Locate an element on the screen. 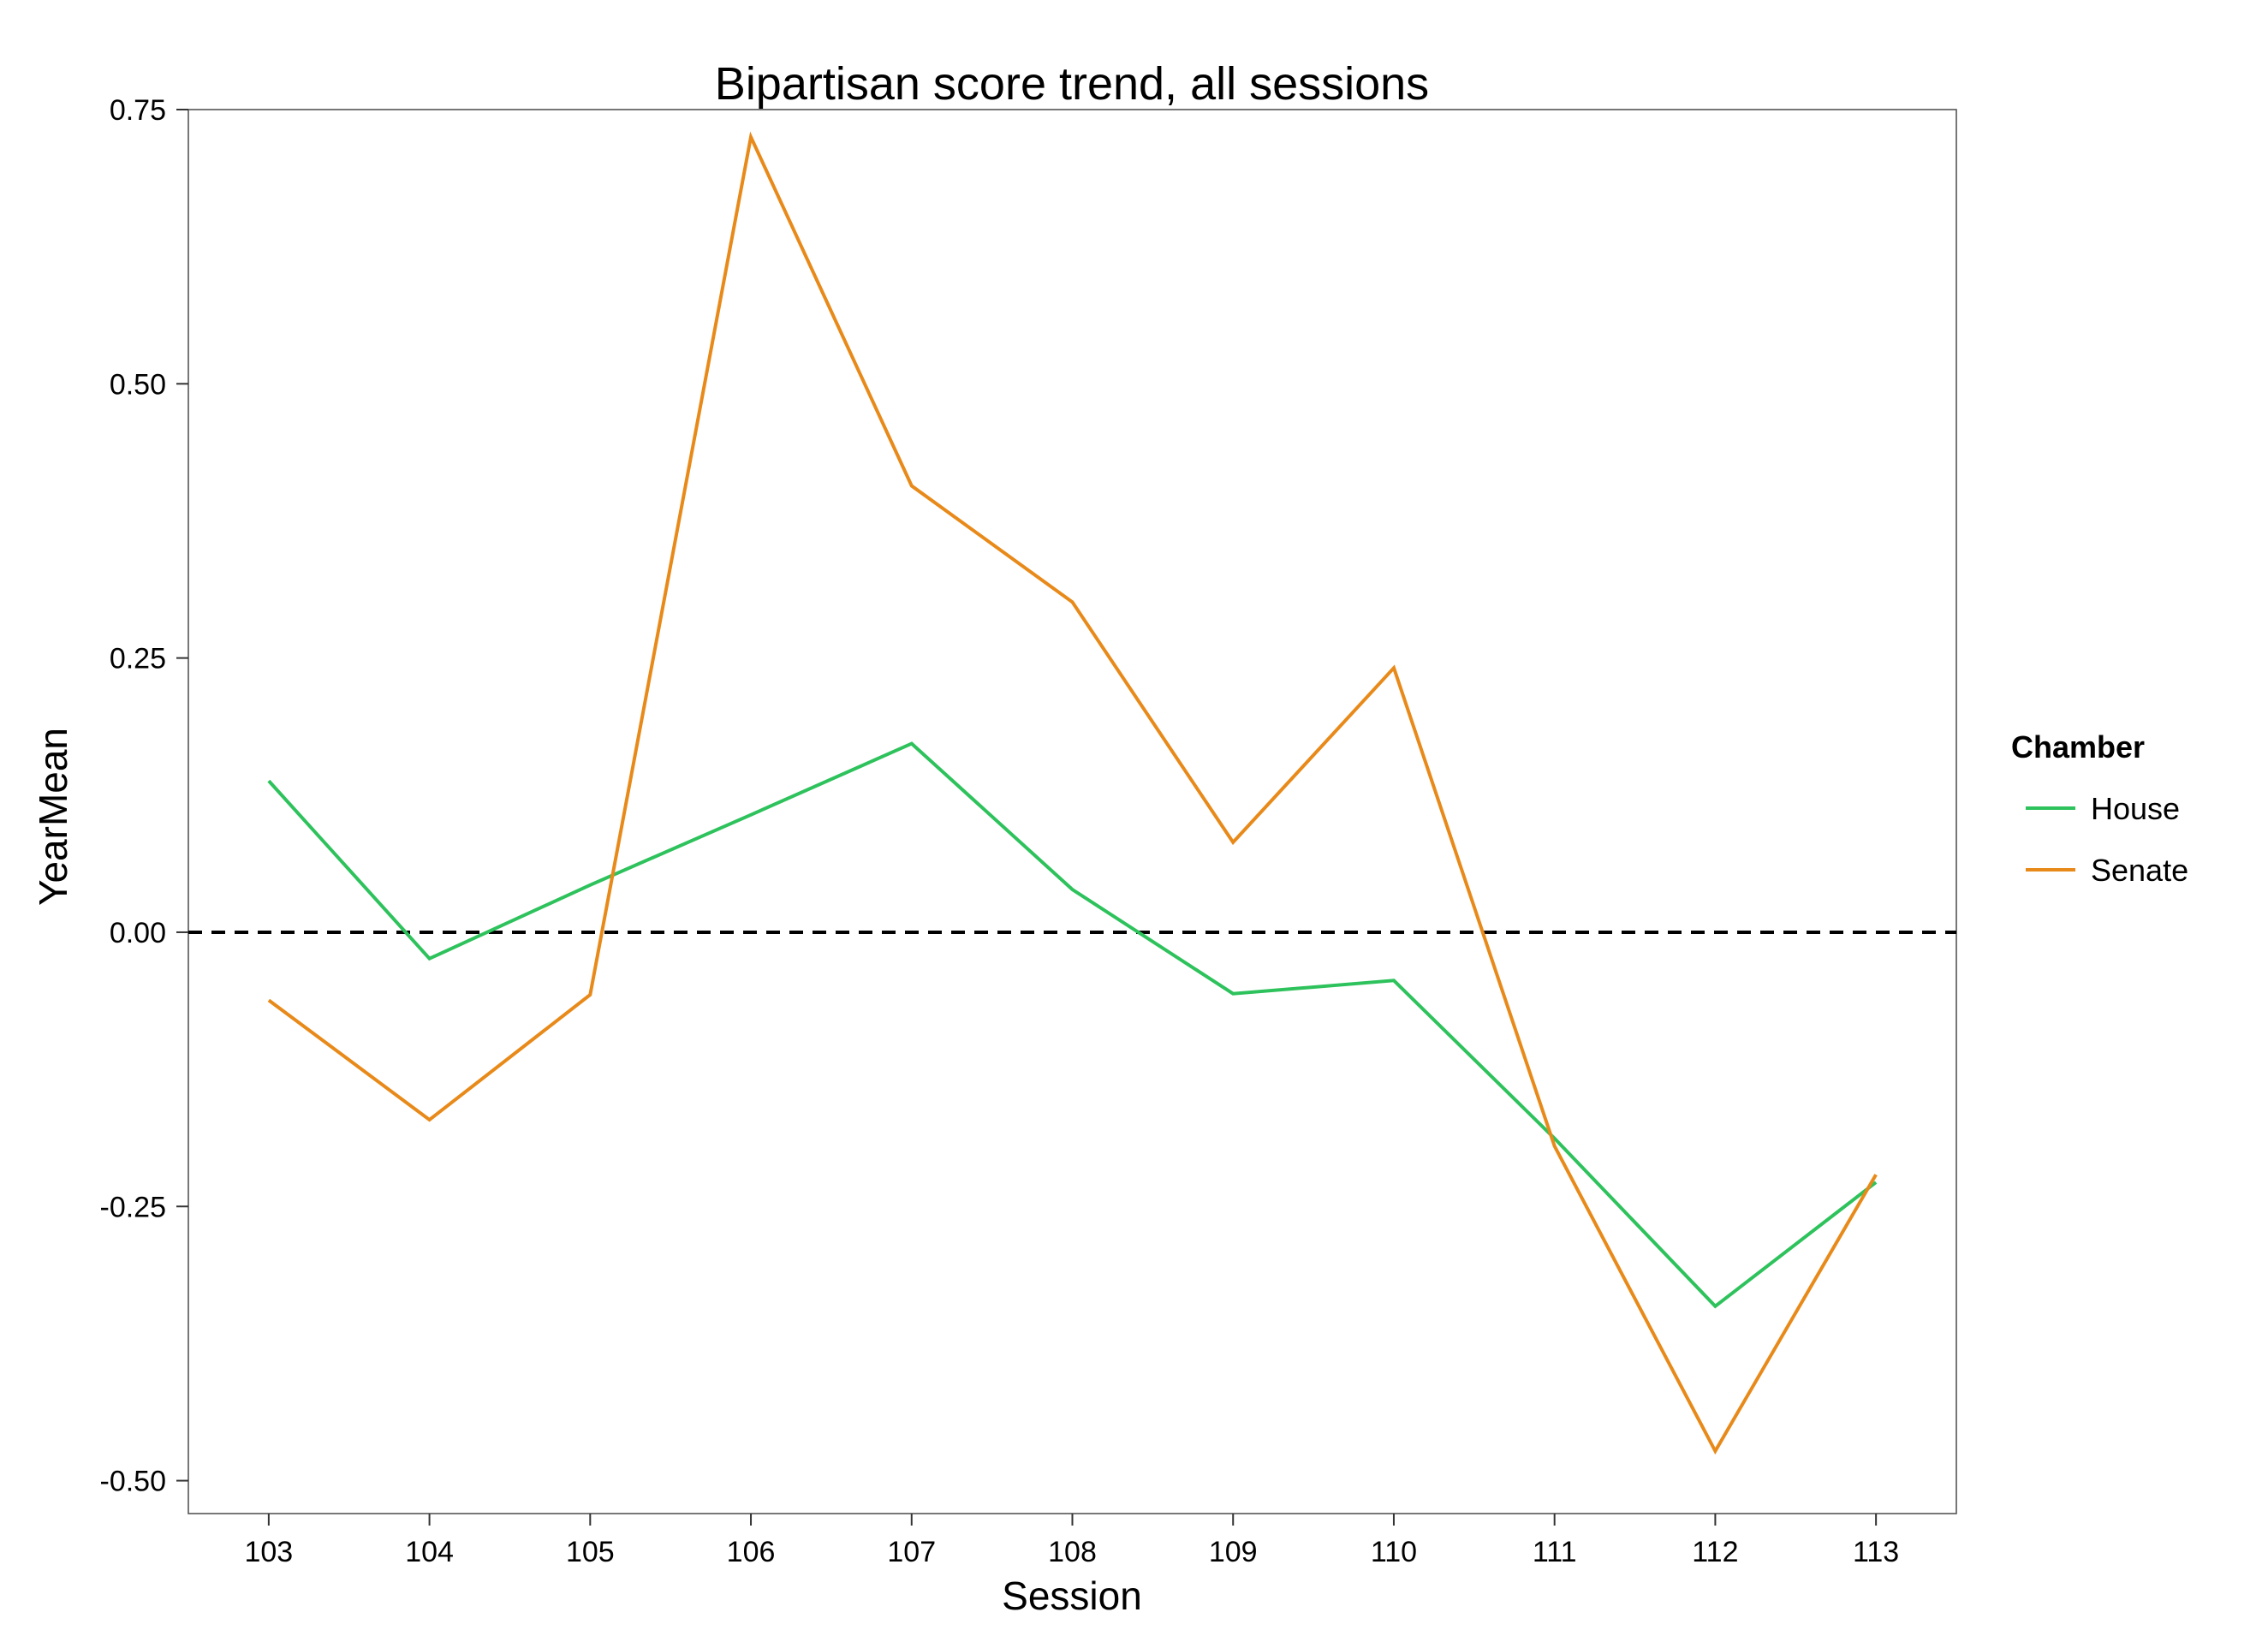 The width and height of the screenshot is (2268, 1630). x-tick-label: 107 is located at coordinates (911, 1552).